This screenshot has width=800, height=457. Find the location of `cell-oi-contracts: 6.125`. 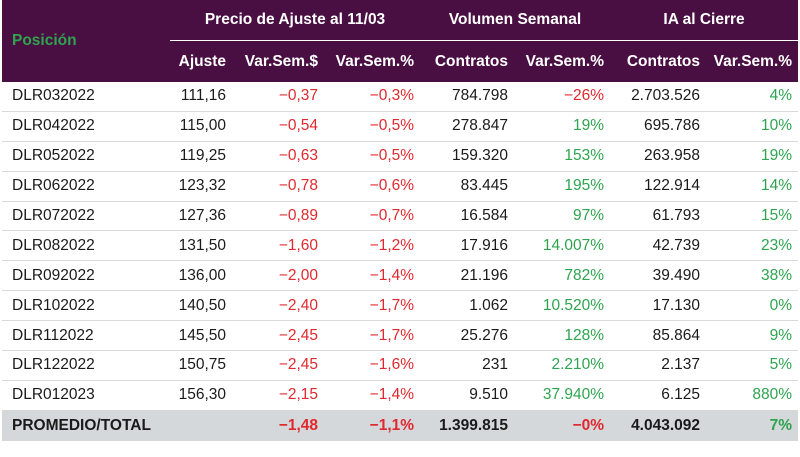

cell-oi-contracts: 6.125 is located at coordinates (658, 395).